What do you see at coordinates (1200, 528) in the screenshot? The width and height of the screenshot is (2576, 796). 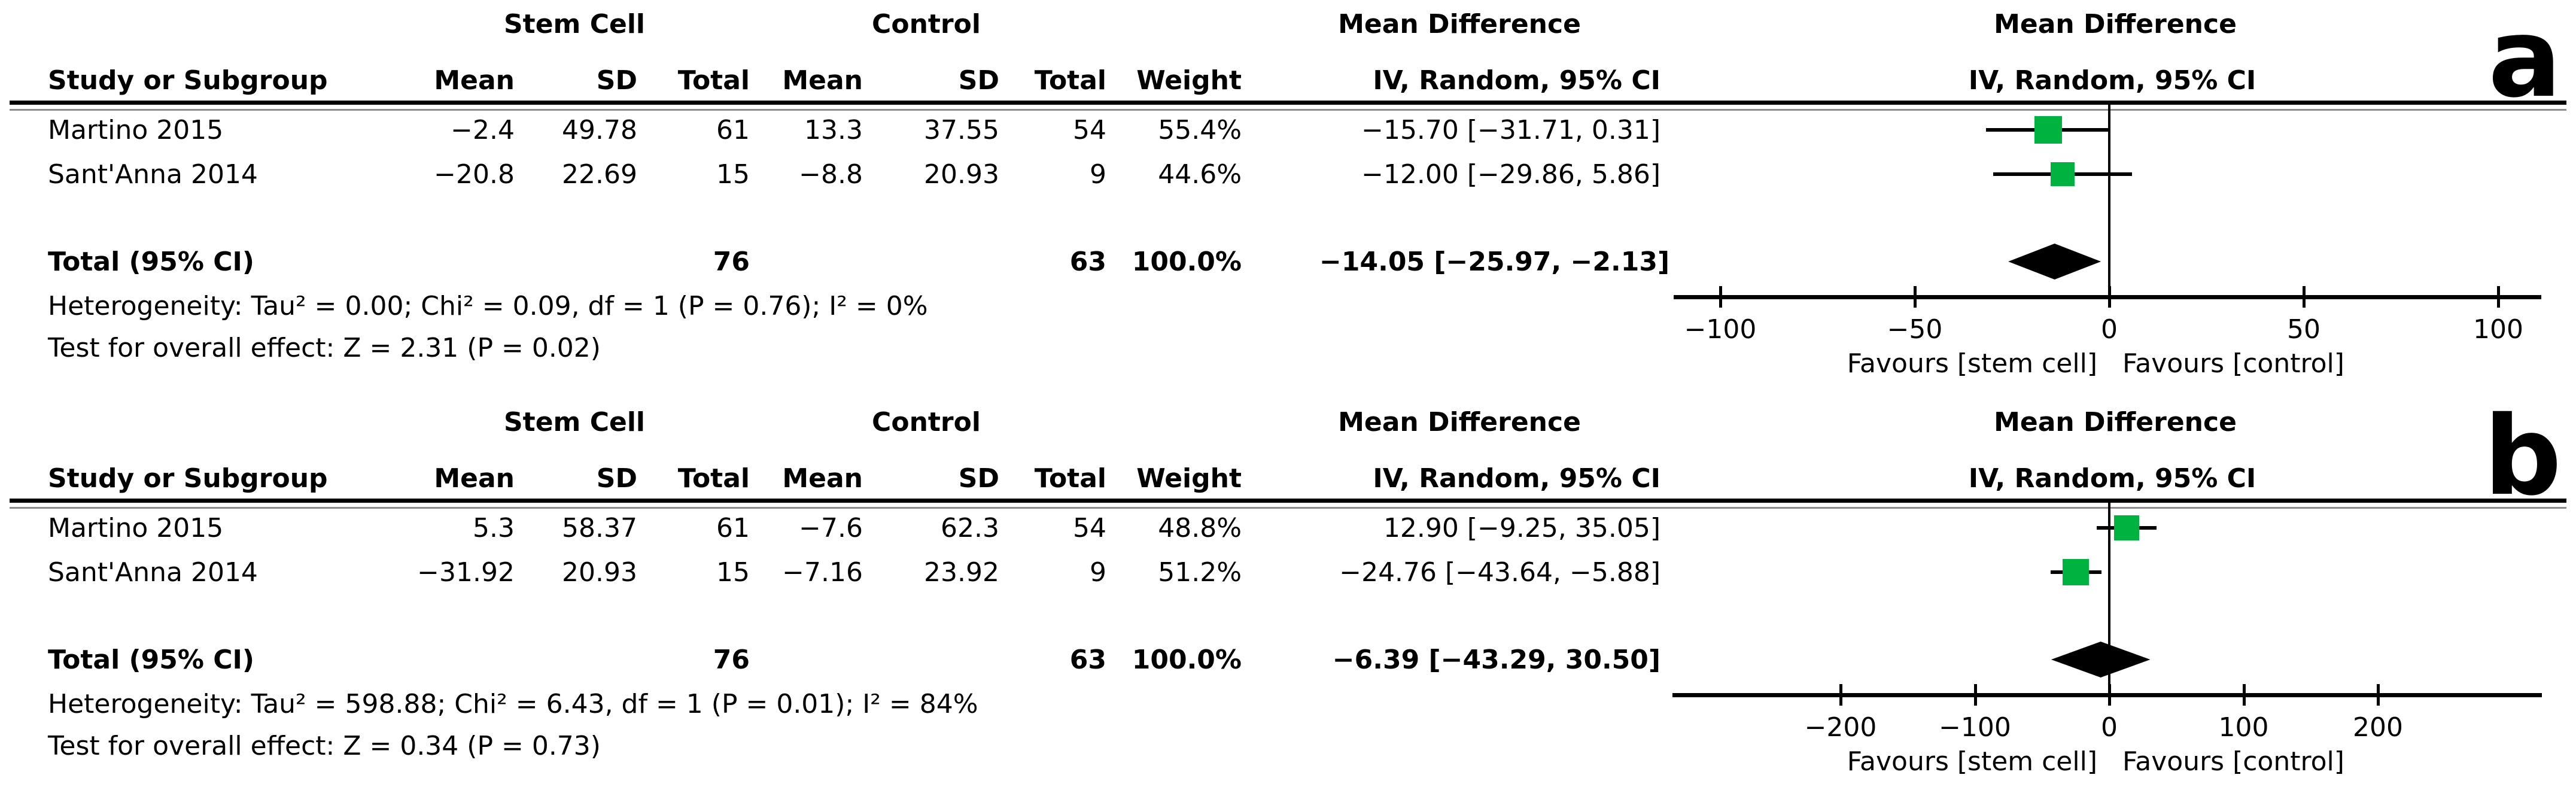 I see `study-weight: 48.8%` at bounding box center [1200, 528].